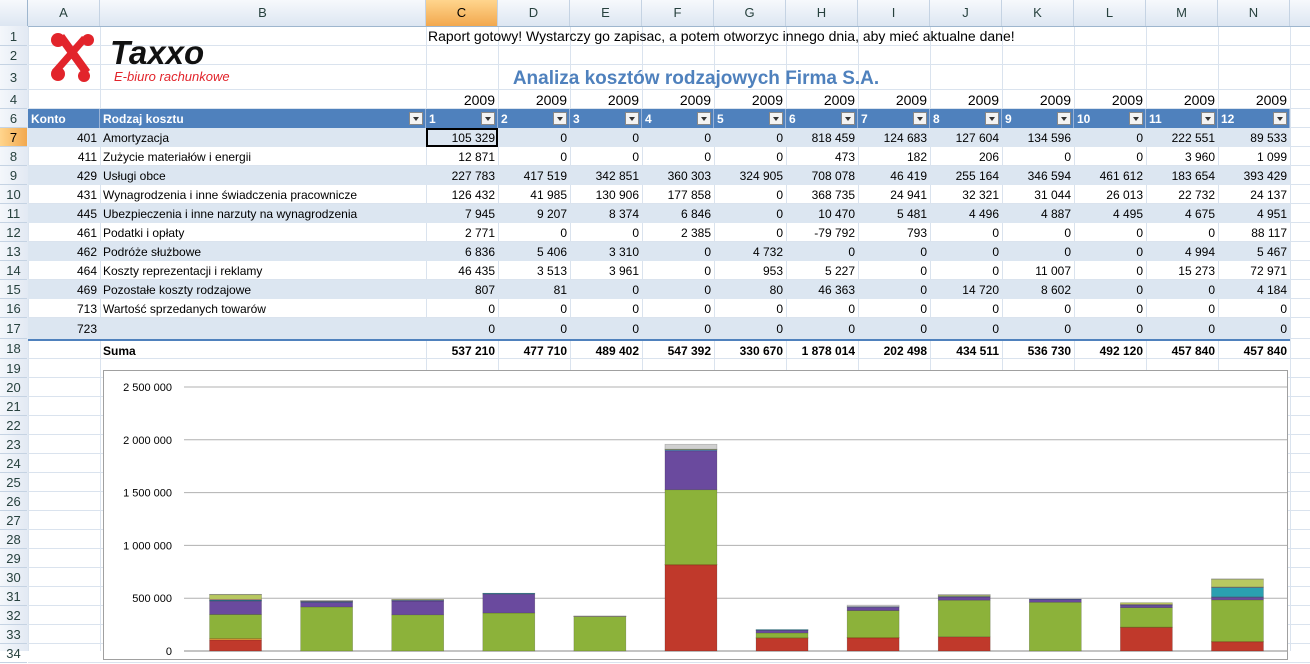 Image resolution: width=1310 pixels, height=664 pixels. What do you see at coordinates (462, 118) in the screenshot?
I see `header-month: 1` at bounding box center [462, 118].